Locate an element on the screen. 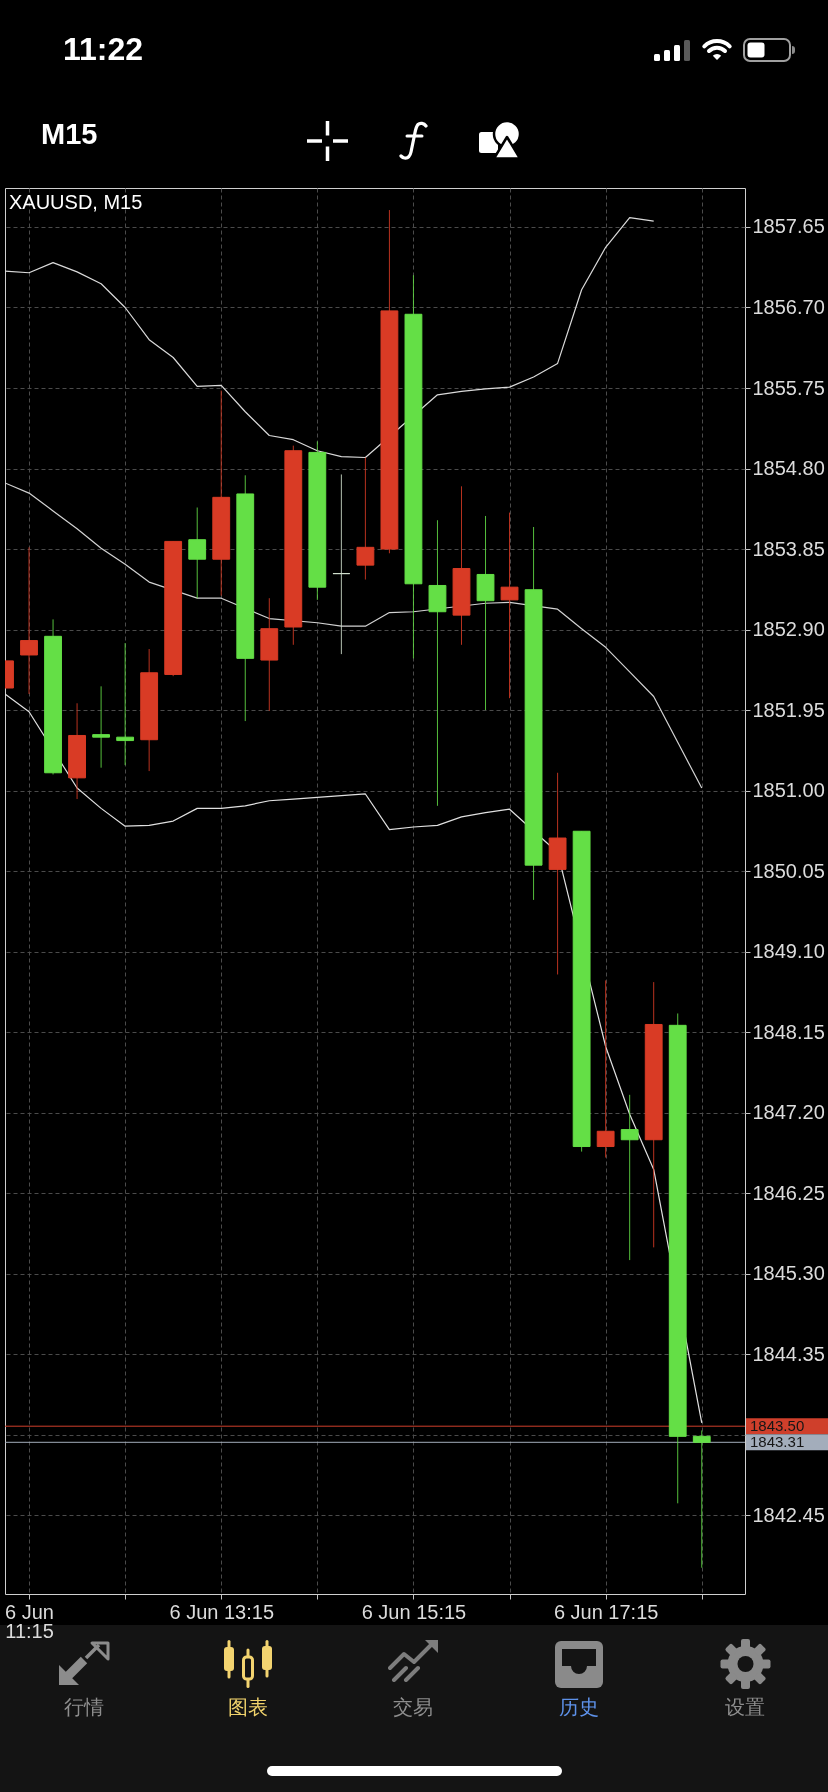  ref-line-label: 1843.50 is located at coordinates (777, 1426).